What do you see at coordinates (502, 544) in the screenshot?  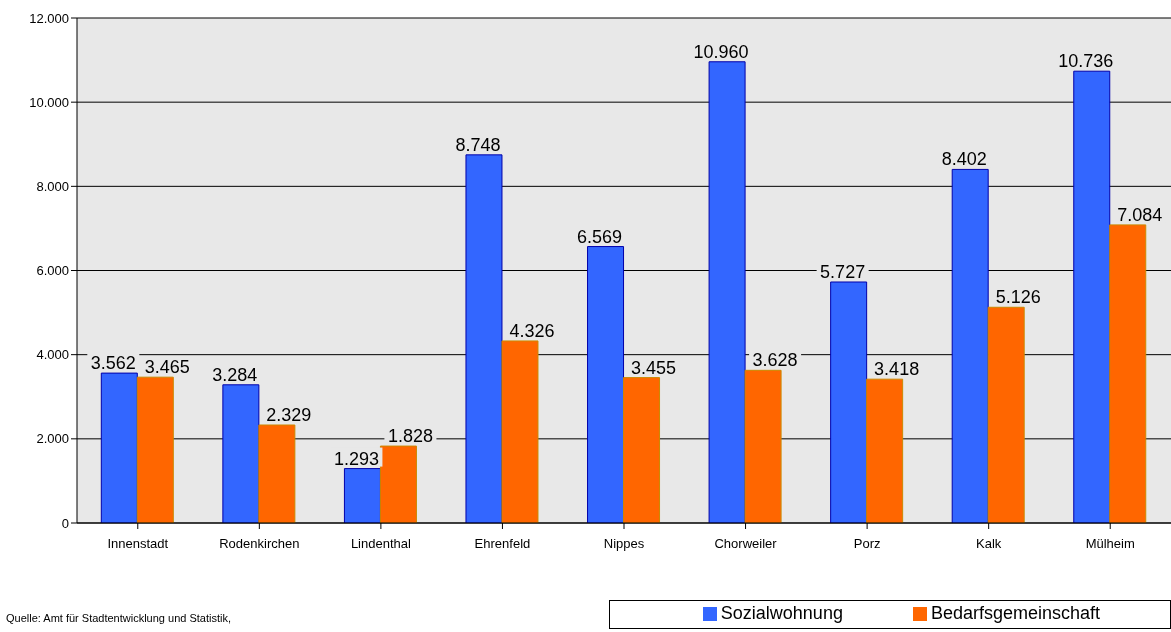 I see `x-tick-label: Ehrenfeld` at bounding box center [502, 544].